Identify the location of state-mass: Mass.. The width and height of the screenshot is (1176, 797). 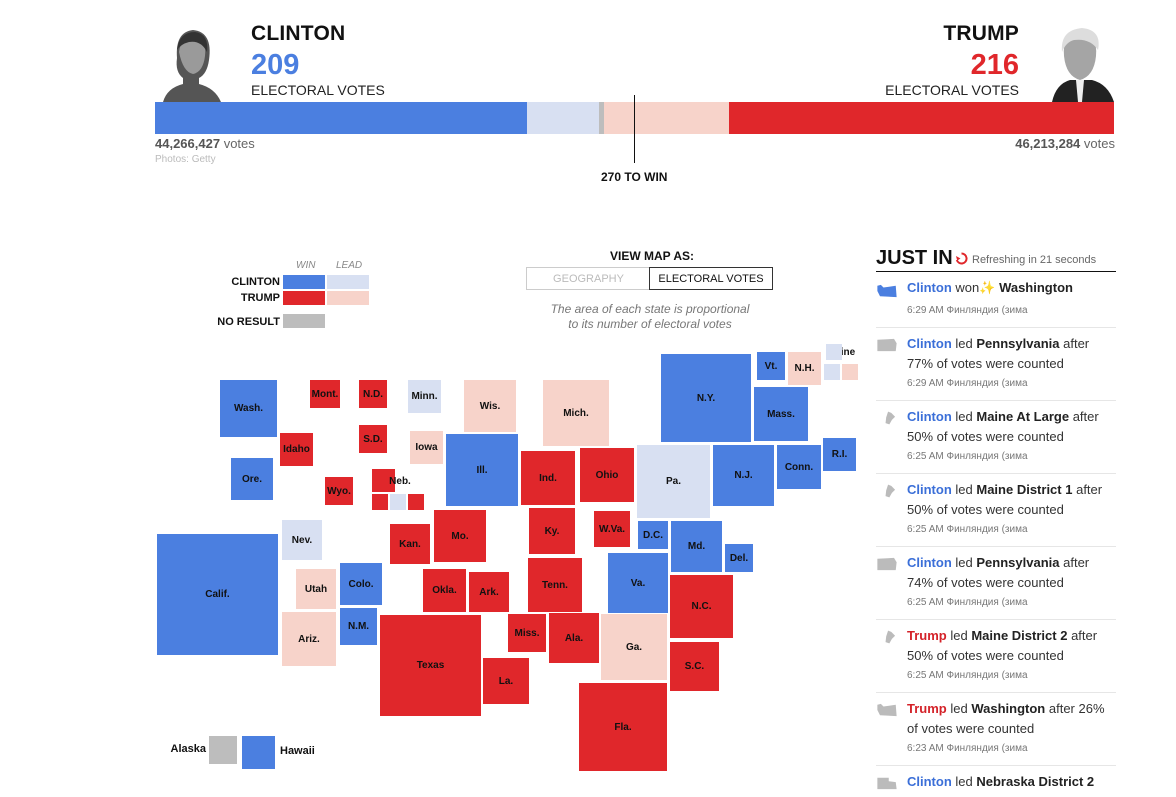
(781, 414).